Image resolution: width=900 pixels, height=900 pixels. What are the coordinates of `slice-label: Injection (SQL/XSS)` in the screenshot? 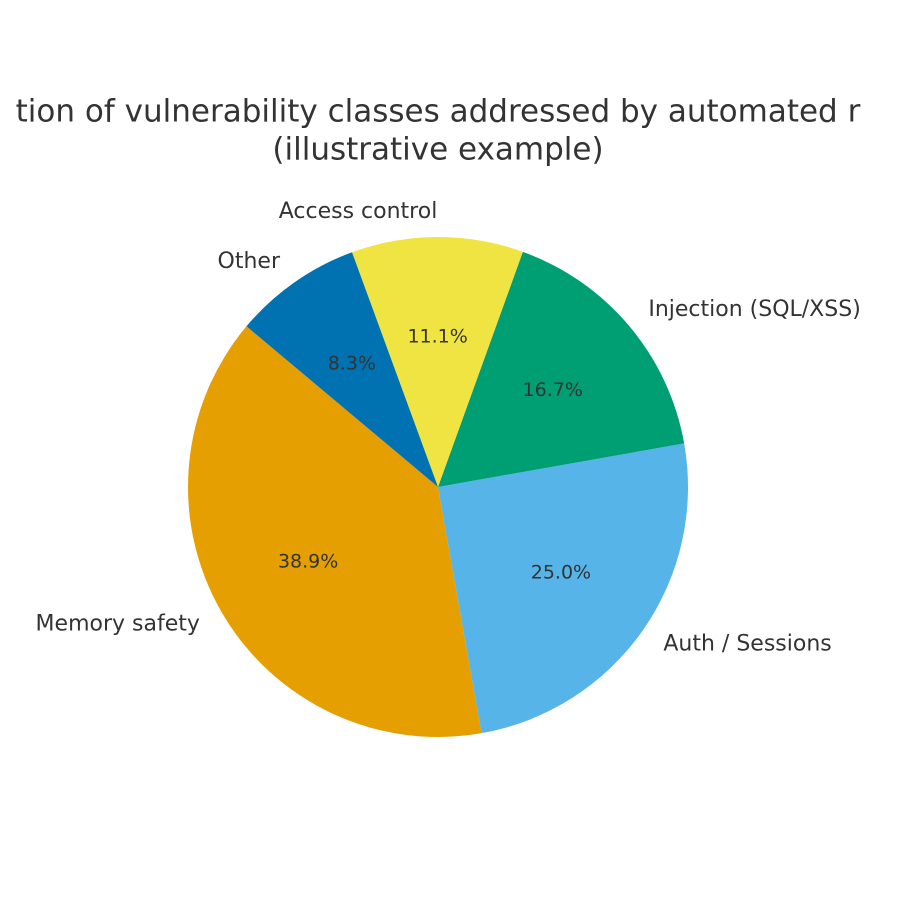 It's located at (754, 309).